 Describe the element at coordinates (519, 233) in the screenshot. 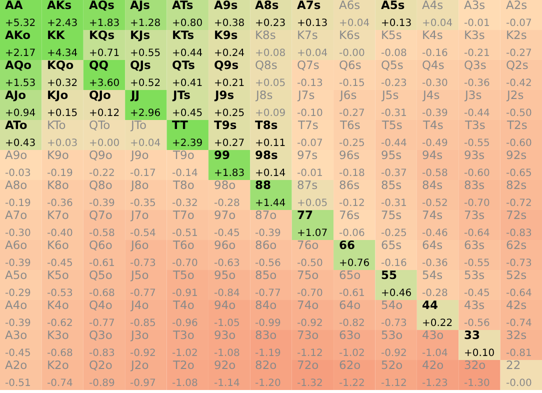

I see `data-label: -0.83` at that location.